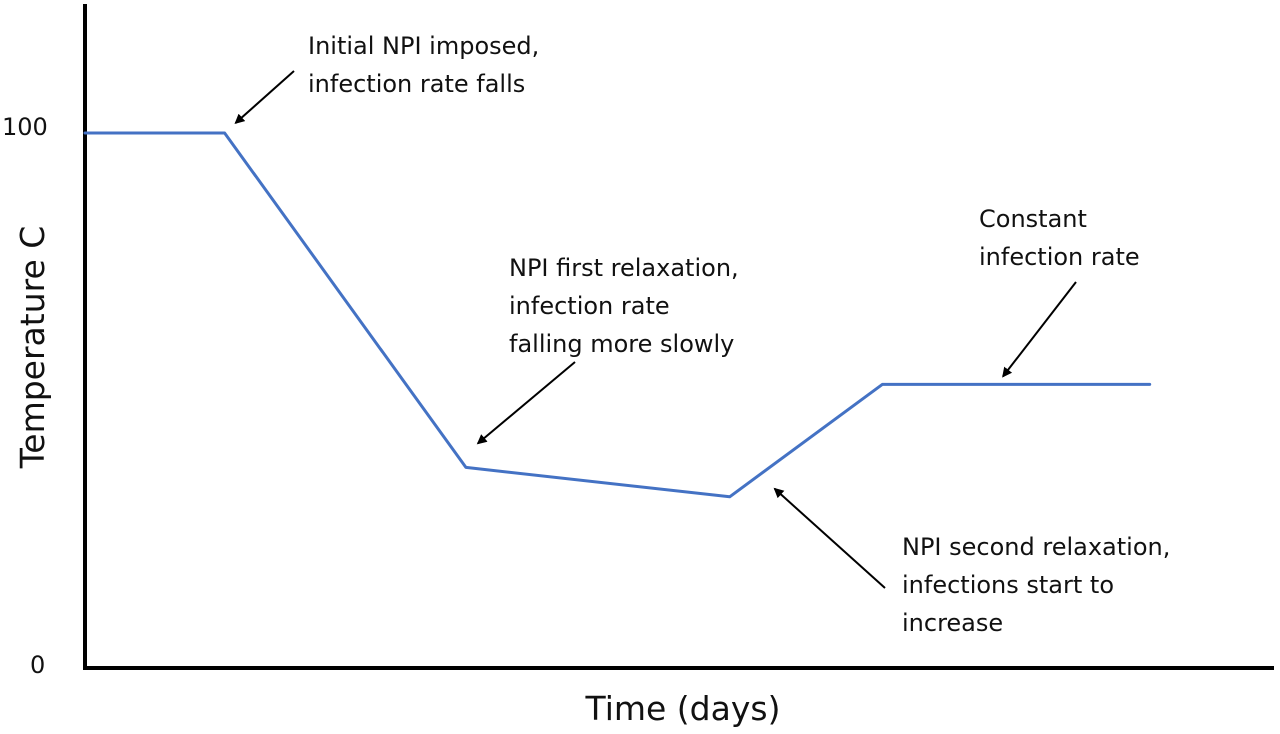  I want to click on annotation-first-relaxation-line-1: NPI first relaxation,, so click(624, 268).